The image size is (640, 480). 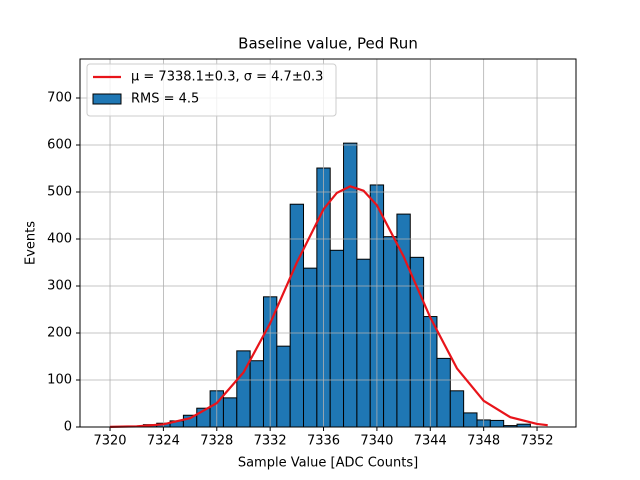 What do you see at coordinates (59, 286) in the screenshot?
I see `y-tick-label: 300` at bounding box center [59, 286].